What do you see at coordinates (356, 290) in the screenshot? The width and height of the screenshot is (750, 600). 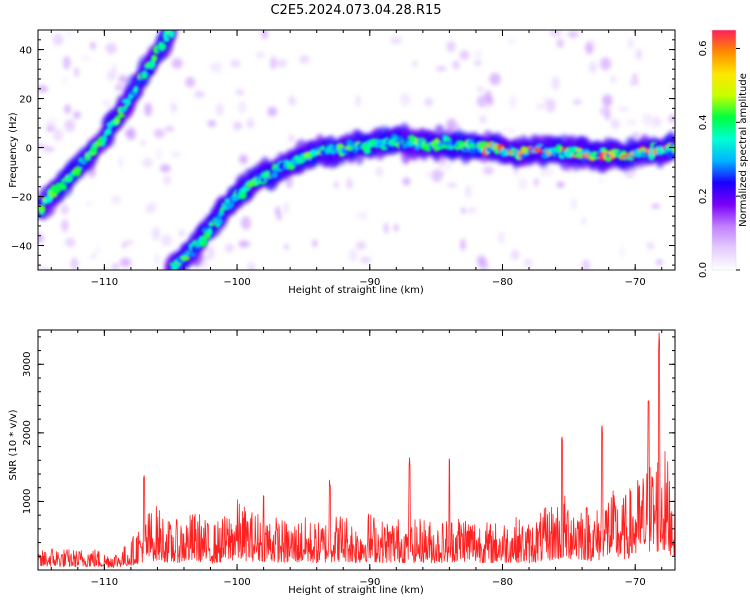 I see `spectrogram-x-label: Height of straight line (km)` at bounding box center [356, 290].